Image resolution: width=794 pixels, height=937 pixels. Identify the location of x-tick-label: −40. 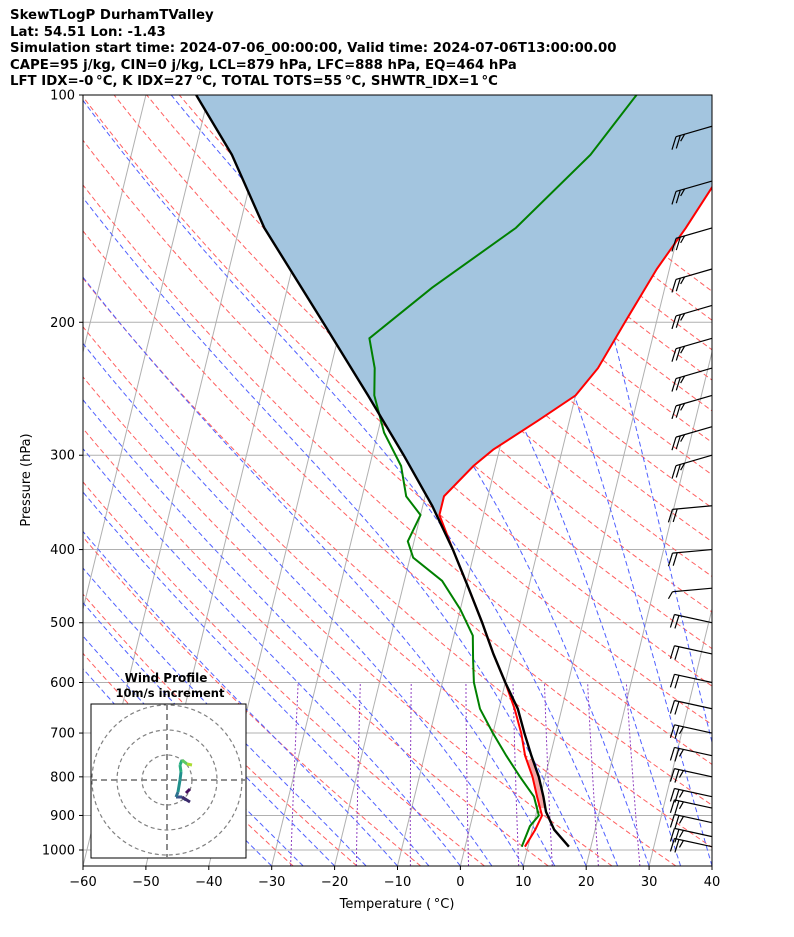
(208, 882).